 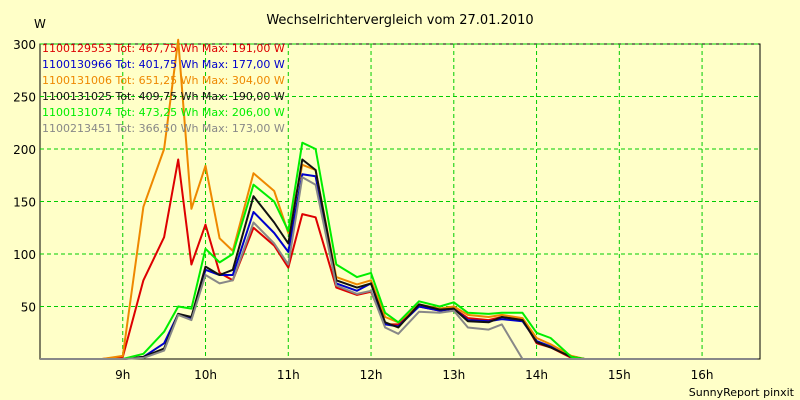 I want to click on x-tick-label: 15h, so click(x=619, y=375).